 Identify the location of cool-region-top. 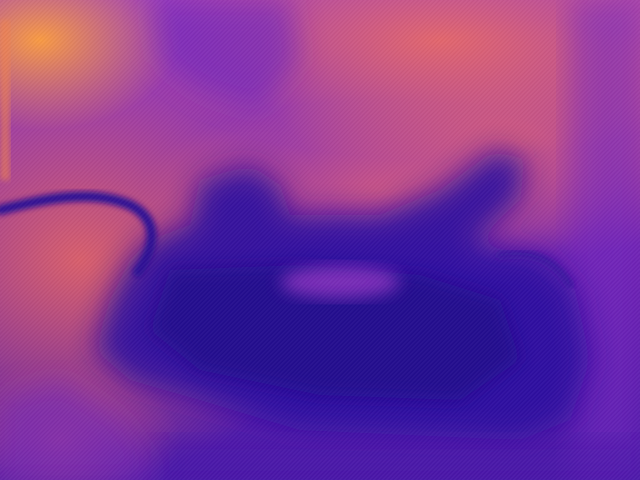
(225, 55).